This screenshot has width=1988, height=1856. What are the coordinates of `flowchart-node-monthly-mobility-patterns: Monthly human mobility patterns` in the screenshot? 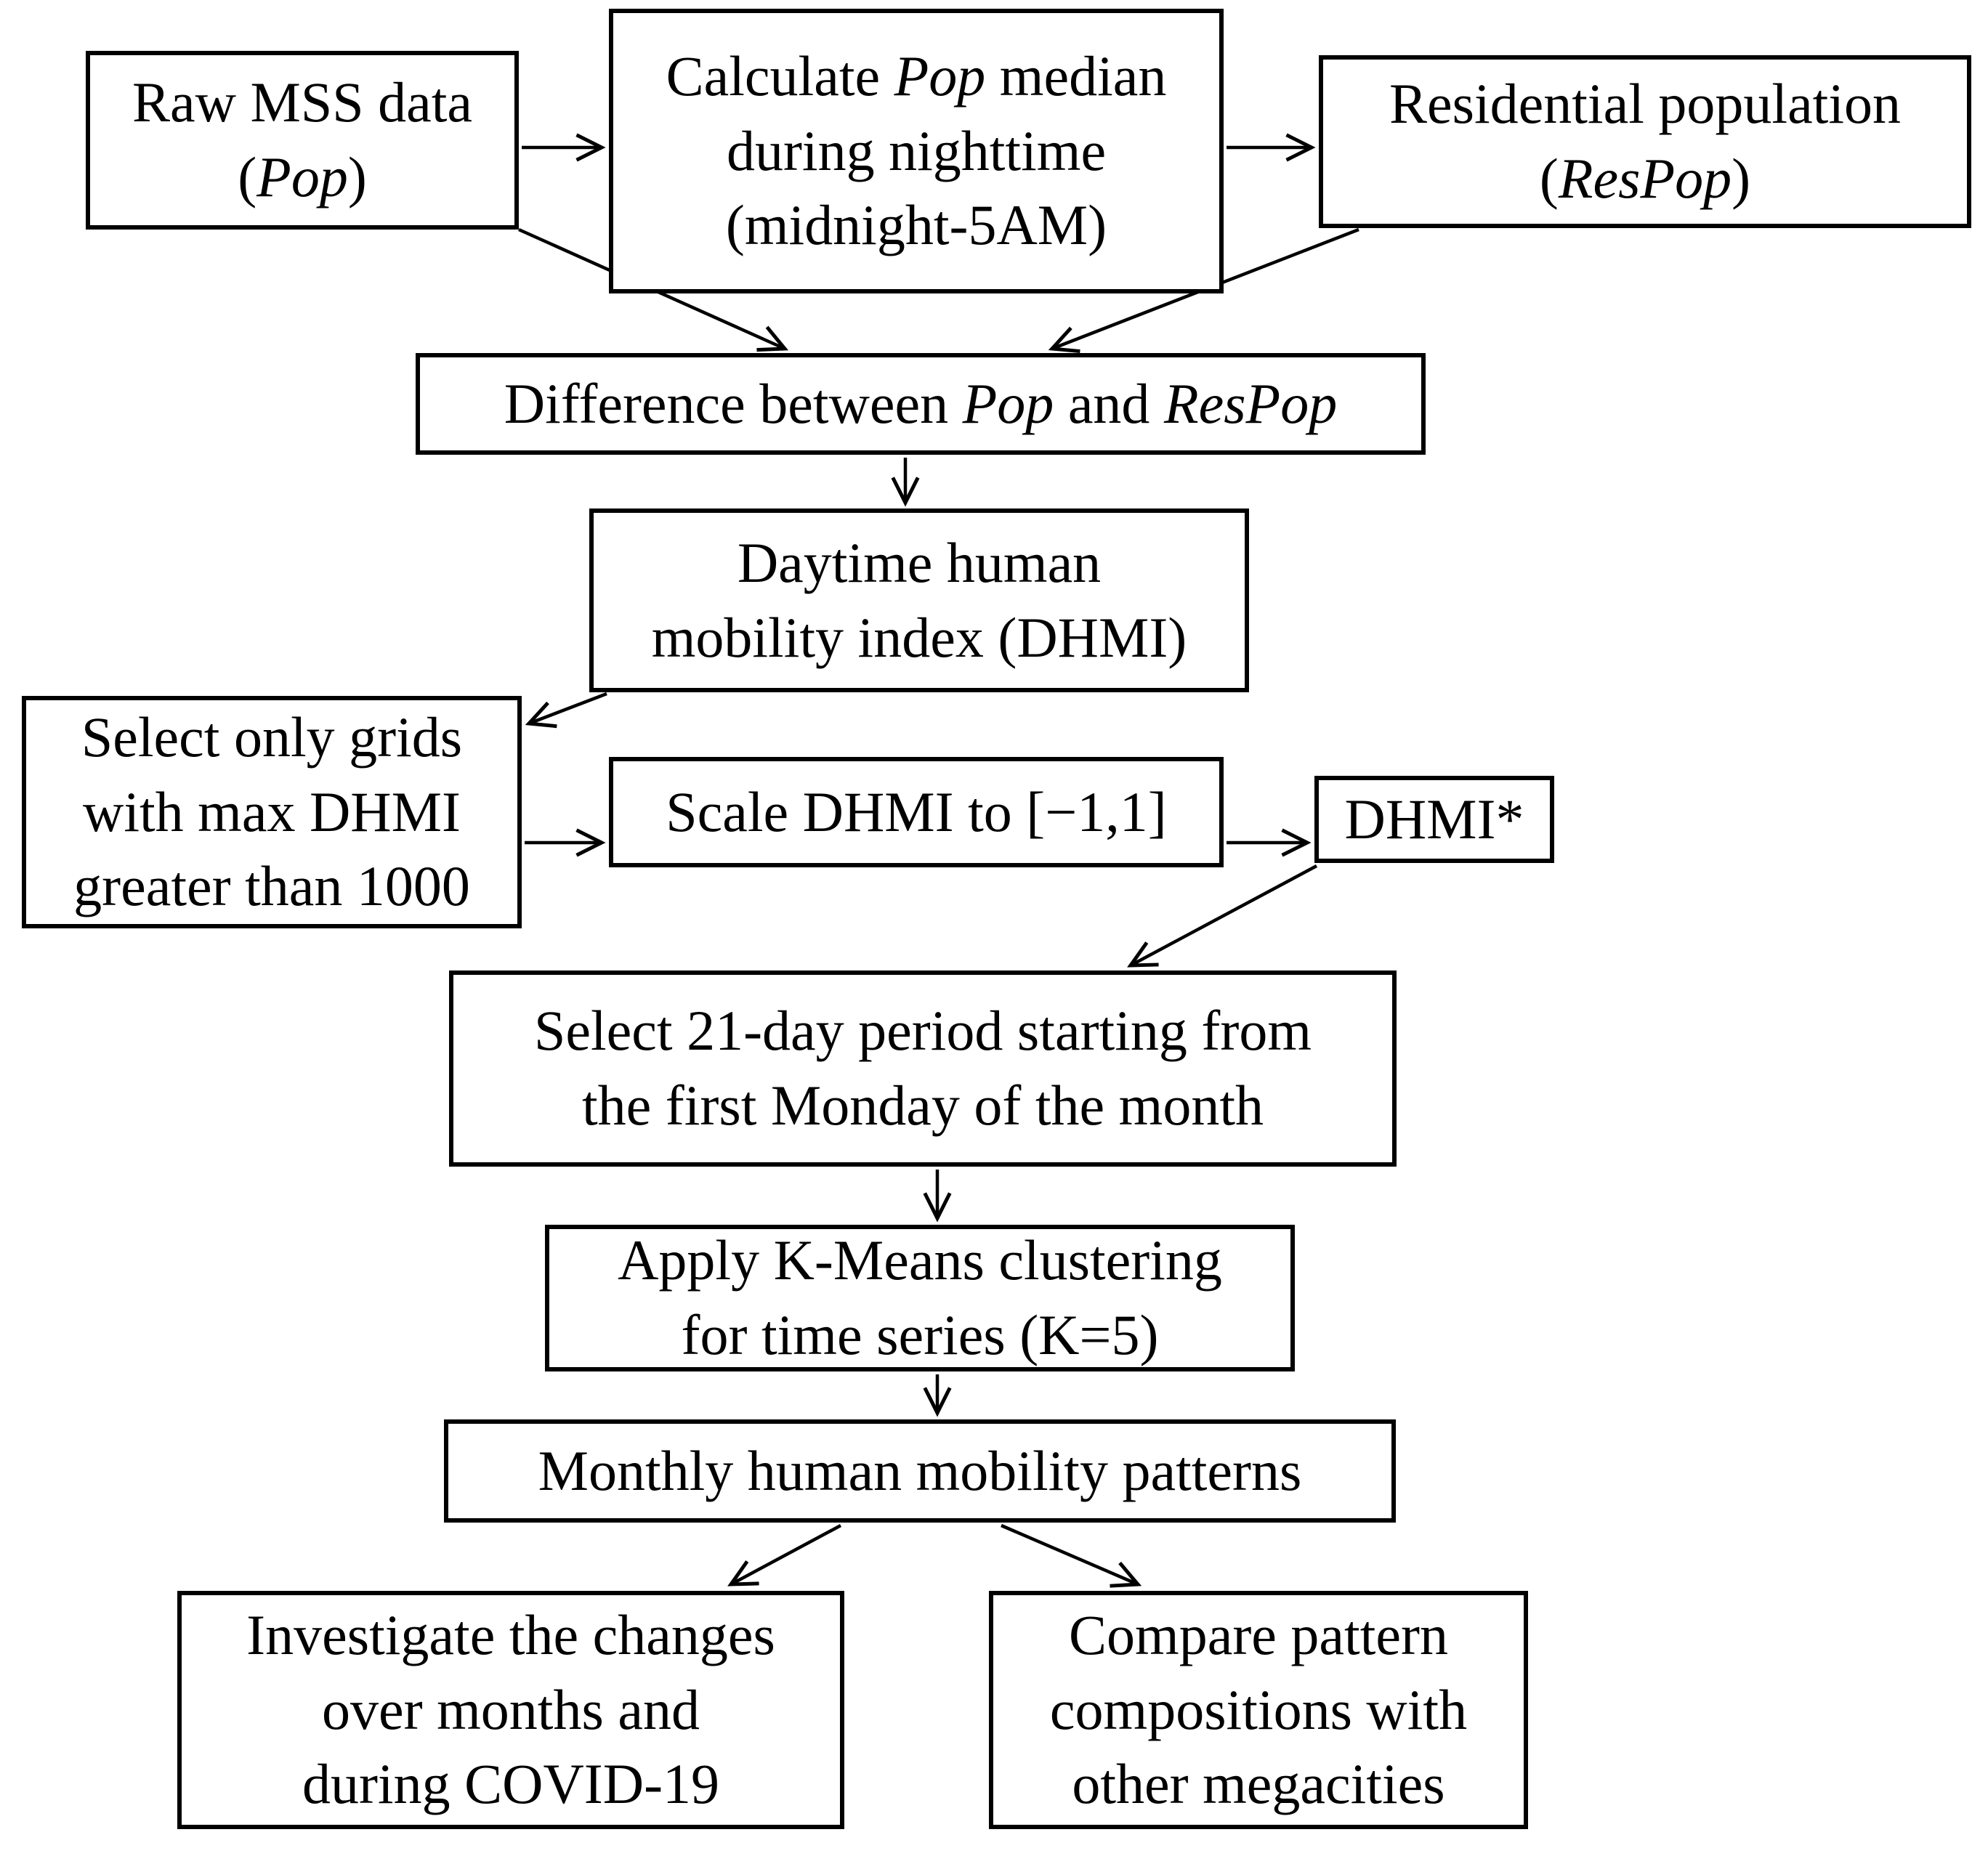 It's located at (920, 1471).